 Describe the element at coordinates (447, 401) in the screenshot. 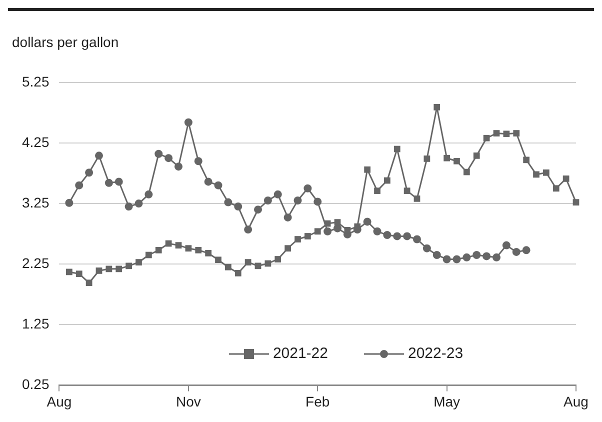

I see `x-tick-label: May` at that location.